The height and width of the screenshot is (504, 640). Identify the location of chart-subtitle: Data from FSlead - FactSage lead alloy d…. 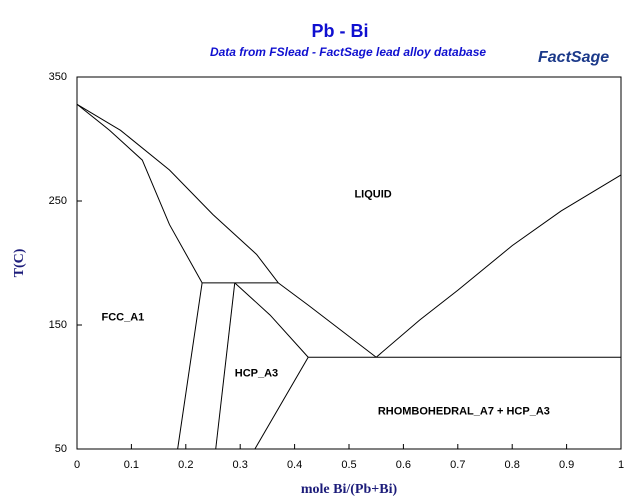
(348, 52).